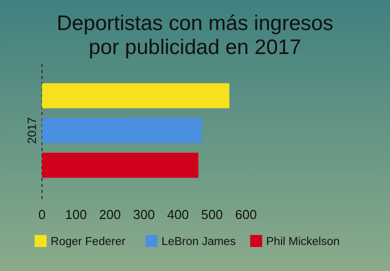 The width and height of the screenshot is (390, 271). Describe the element at coordinates (212, 214) in the screenshot. I see `x-tick-label: 500` at that location.